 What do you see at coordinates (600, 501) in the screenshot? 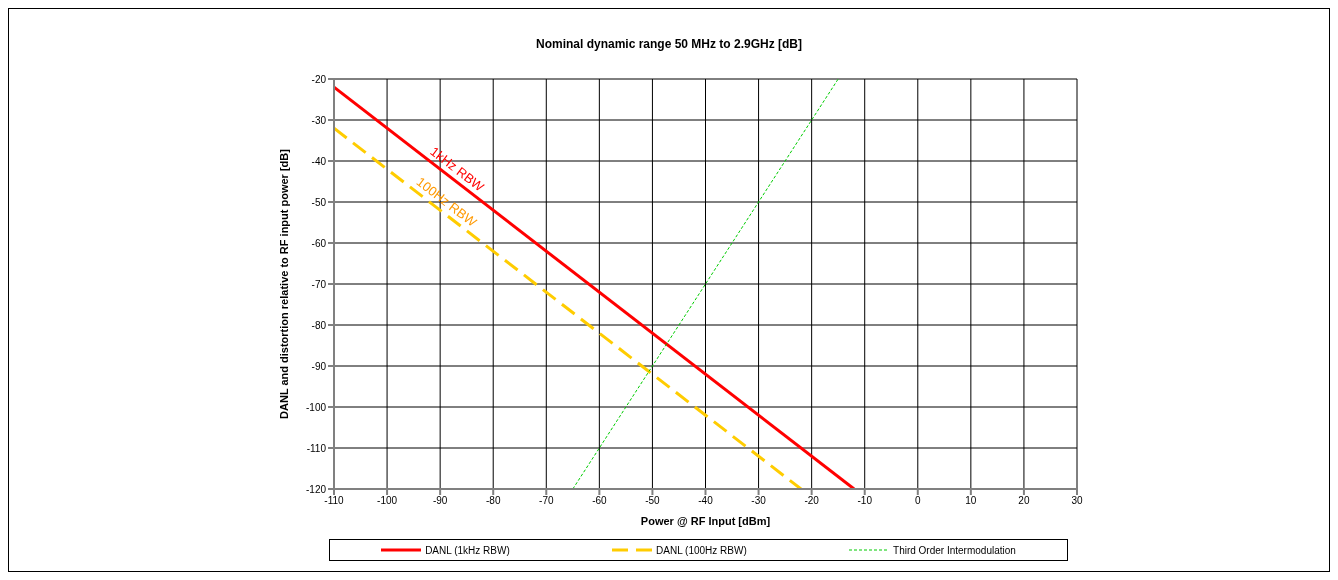
I see `x-tick-label: -60` at bounding box center [600, 501].